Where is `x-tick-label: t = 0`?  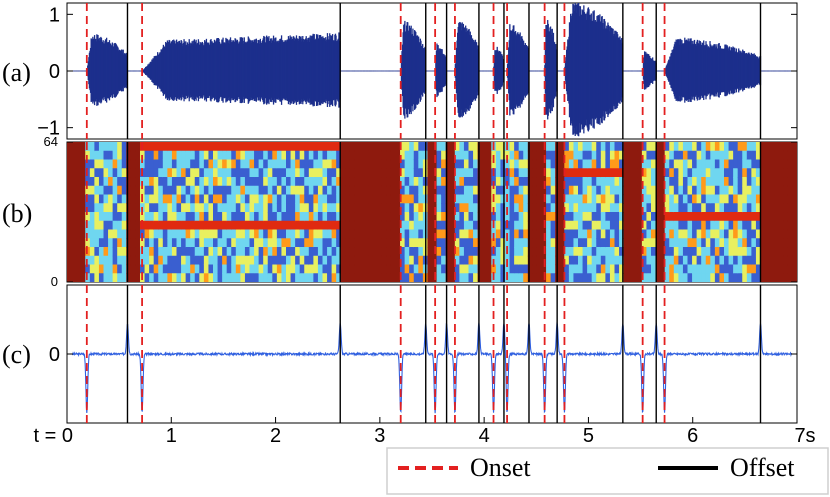 x-tick-label: t = 0 is located at coordinates (53, 436).